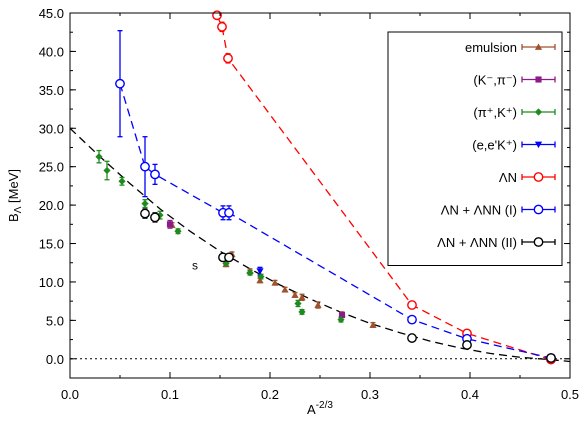 This screenshot has width=581, height=427. Describe the element at coordinates (270, 394) in the screenshot. I see `x-tick-label: 0.2` at that location.